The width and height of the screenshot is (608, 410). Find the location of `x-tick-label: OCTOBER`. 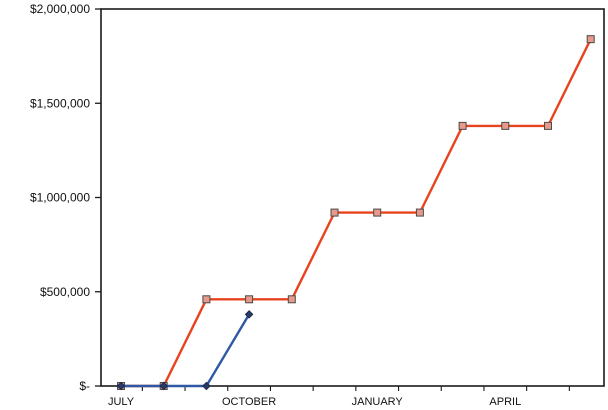

x-tick-label: OCTOBER is located at coordinates (249, 402).